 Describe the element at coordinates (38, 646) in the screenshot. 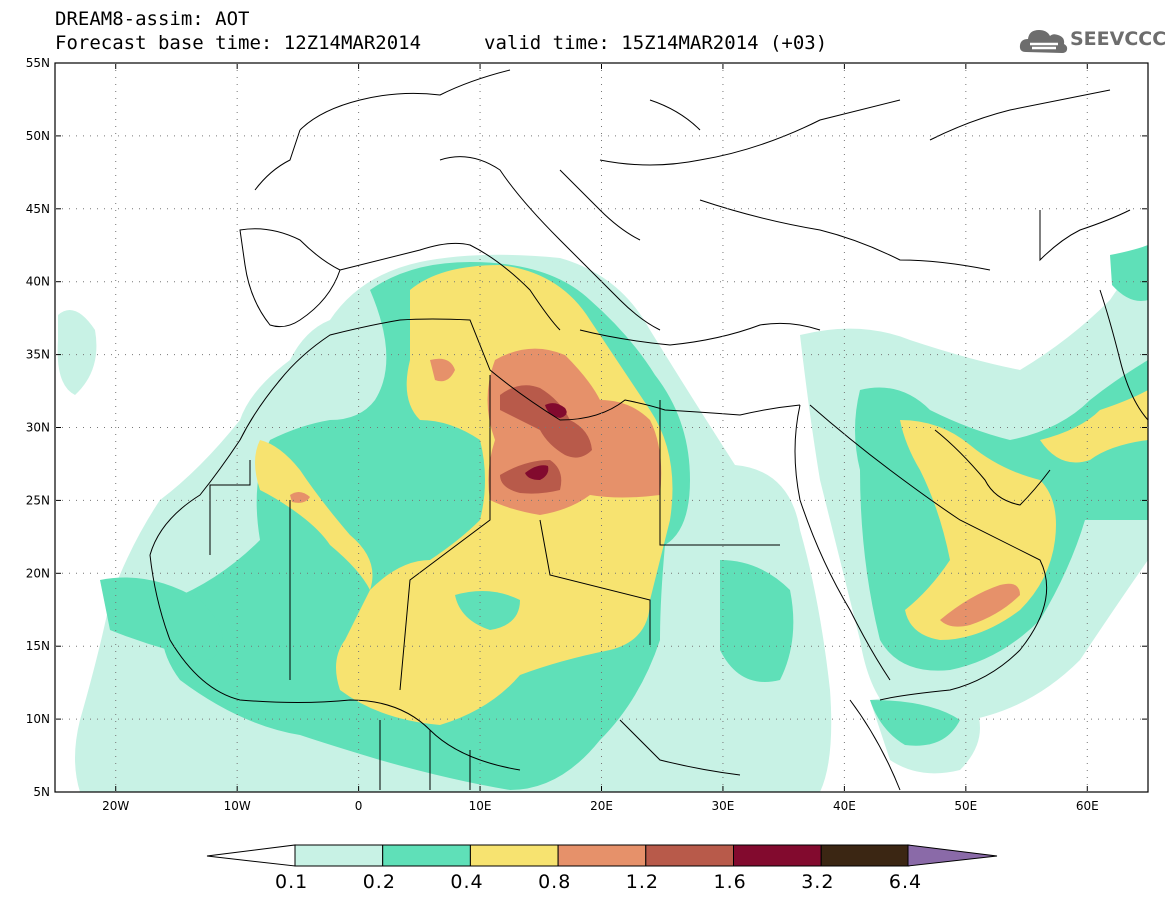

I see `lat-label: 15N` at that location.